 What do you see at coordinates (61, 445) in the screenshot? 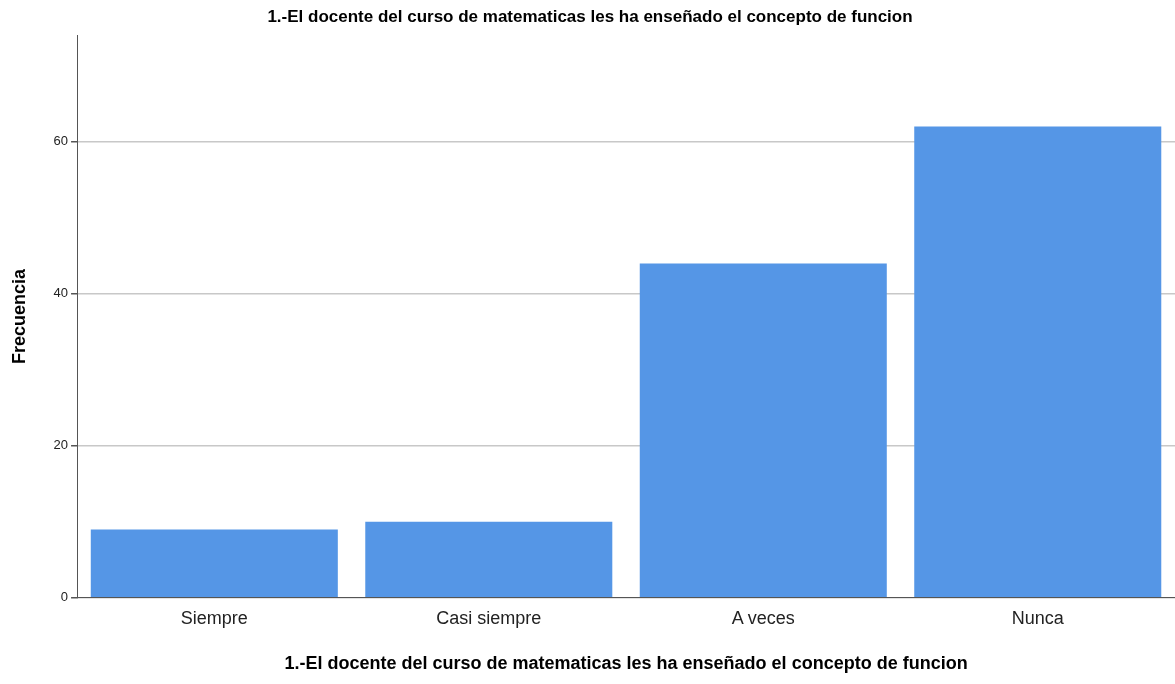
I see `y-tick-label: 20` at bounding box center [61, 445].